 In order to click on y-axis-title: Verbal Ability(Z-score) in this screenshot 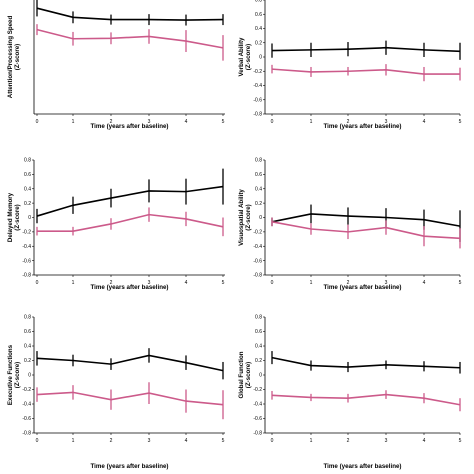, I will do `click(245, 57)`.